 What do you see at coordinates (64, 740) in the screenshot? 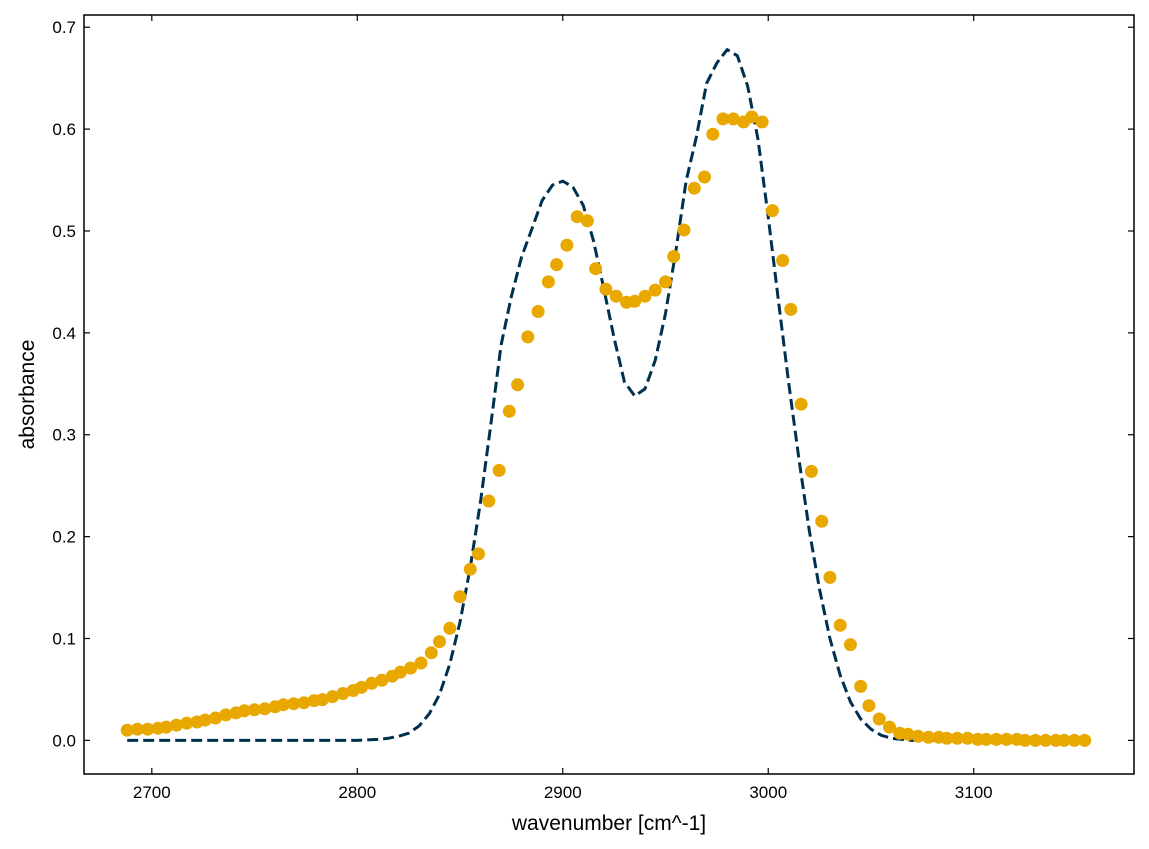
I see `y-tick-label: 0.0` at bounding box center [64, 740].